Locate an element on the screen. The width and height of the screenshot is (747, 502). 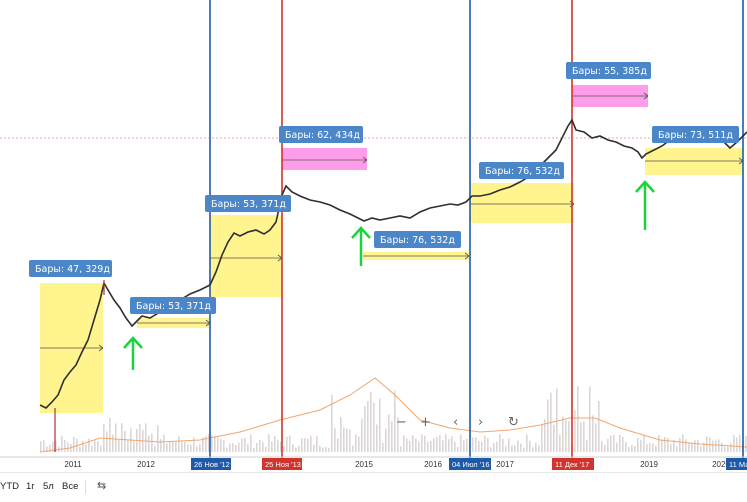
scroll-right-button: › is located at coordinates (481, 422).